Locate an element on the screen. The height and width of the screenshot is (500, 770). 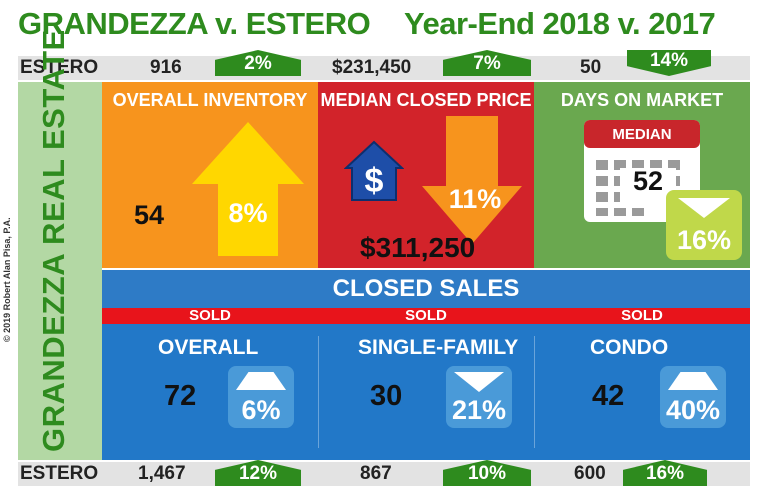
condo-title: CONDO is located at coordinates (629, 347).